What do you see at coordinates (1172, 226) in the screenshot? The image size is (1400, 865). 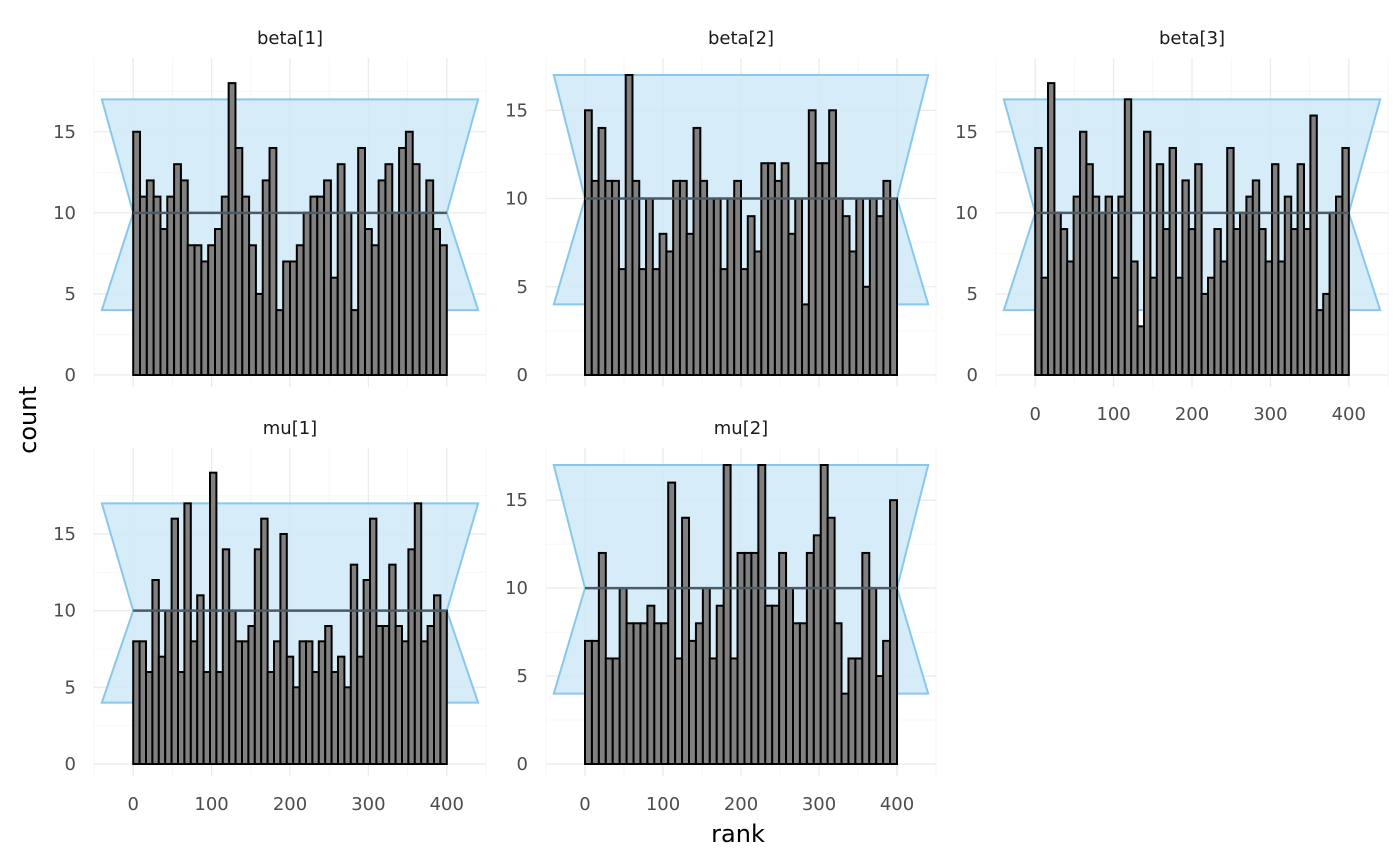 I see `facet-panel: 0 5 10 15 beta[3] 0 100 200 300 400` at bounding box center [1172, 226].